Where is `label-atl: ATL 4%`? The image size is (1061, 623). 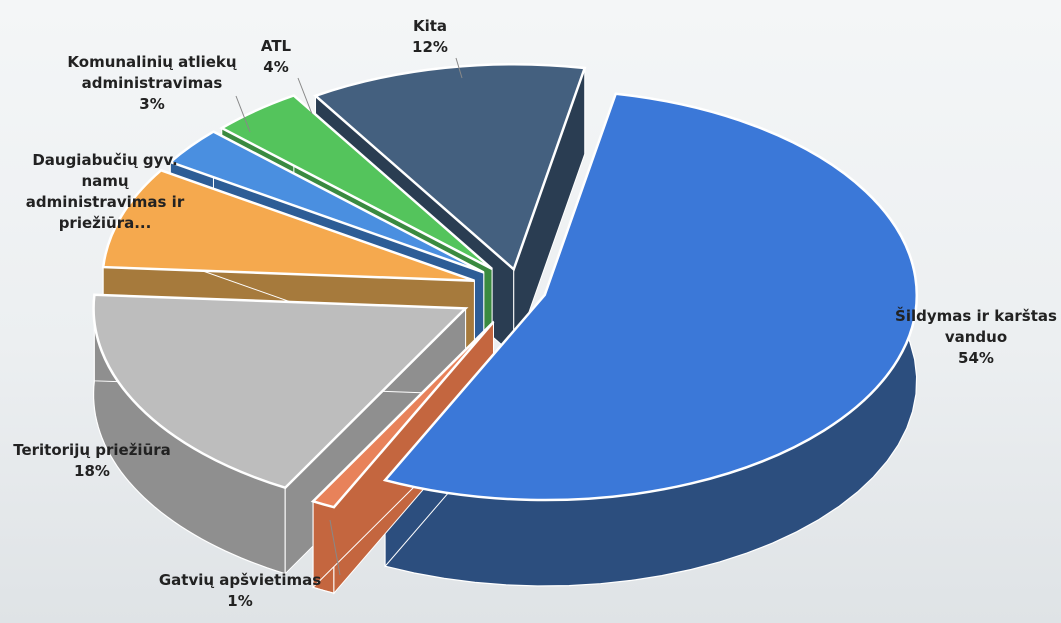 label-atl: ATL 4% is located at coordinates (276, 56).